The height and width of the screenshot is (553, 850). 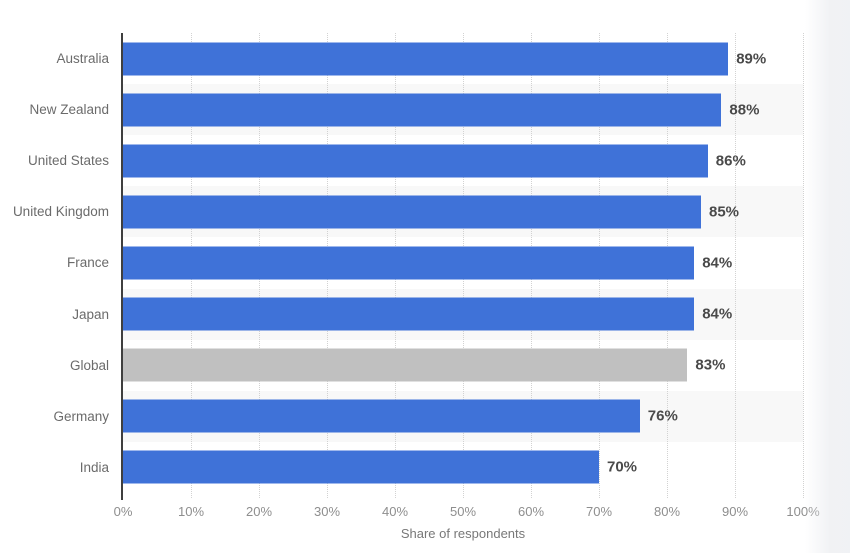 I want to click on right-edge-shadow, so click(x=827, y=276).